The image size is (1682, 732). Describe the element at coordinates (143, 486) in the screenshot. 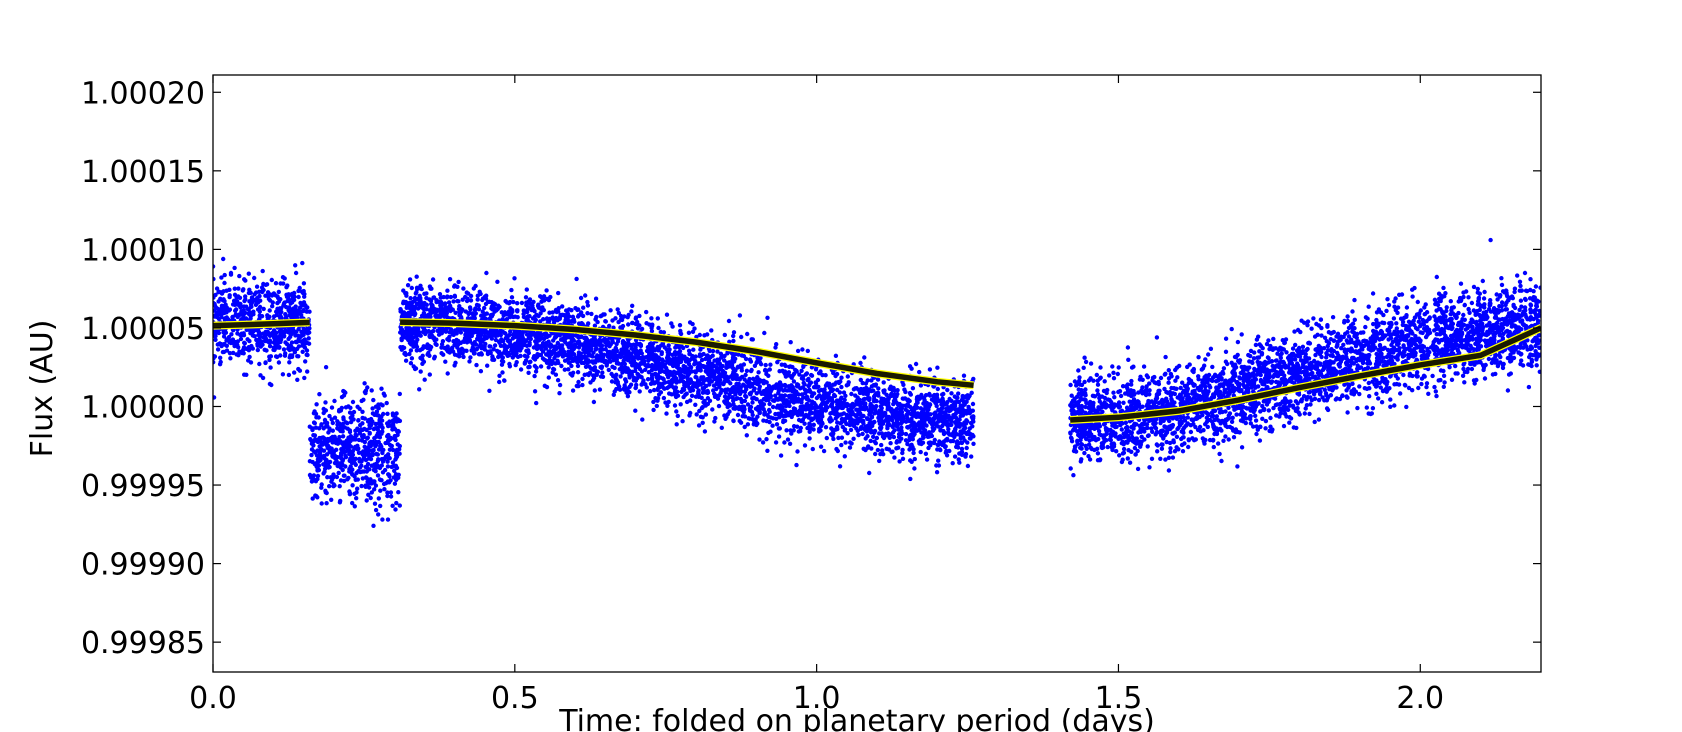

I see `y-tick-label: 0.99995` at that location.